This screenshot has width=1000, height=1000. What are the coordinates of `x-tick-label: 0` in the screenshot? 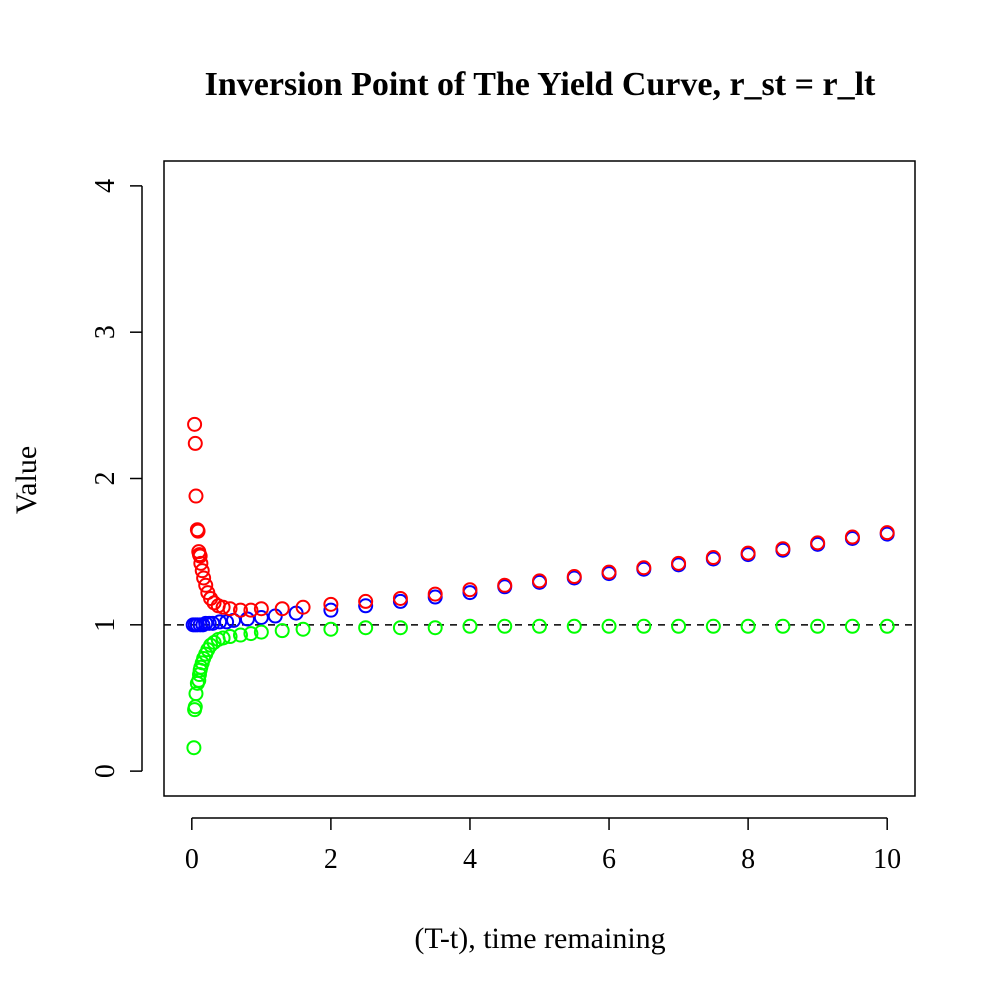 It's located at (192, 859).